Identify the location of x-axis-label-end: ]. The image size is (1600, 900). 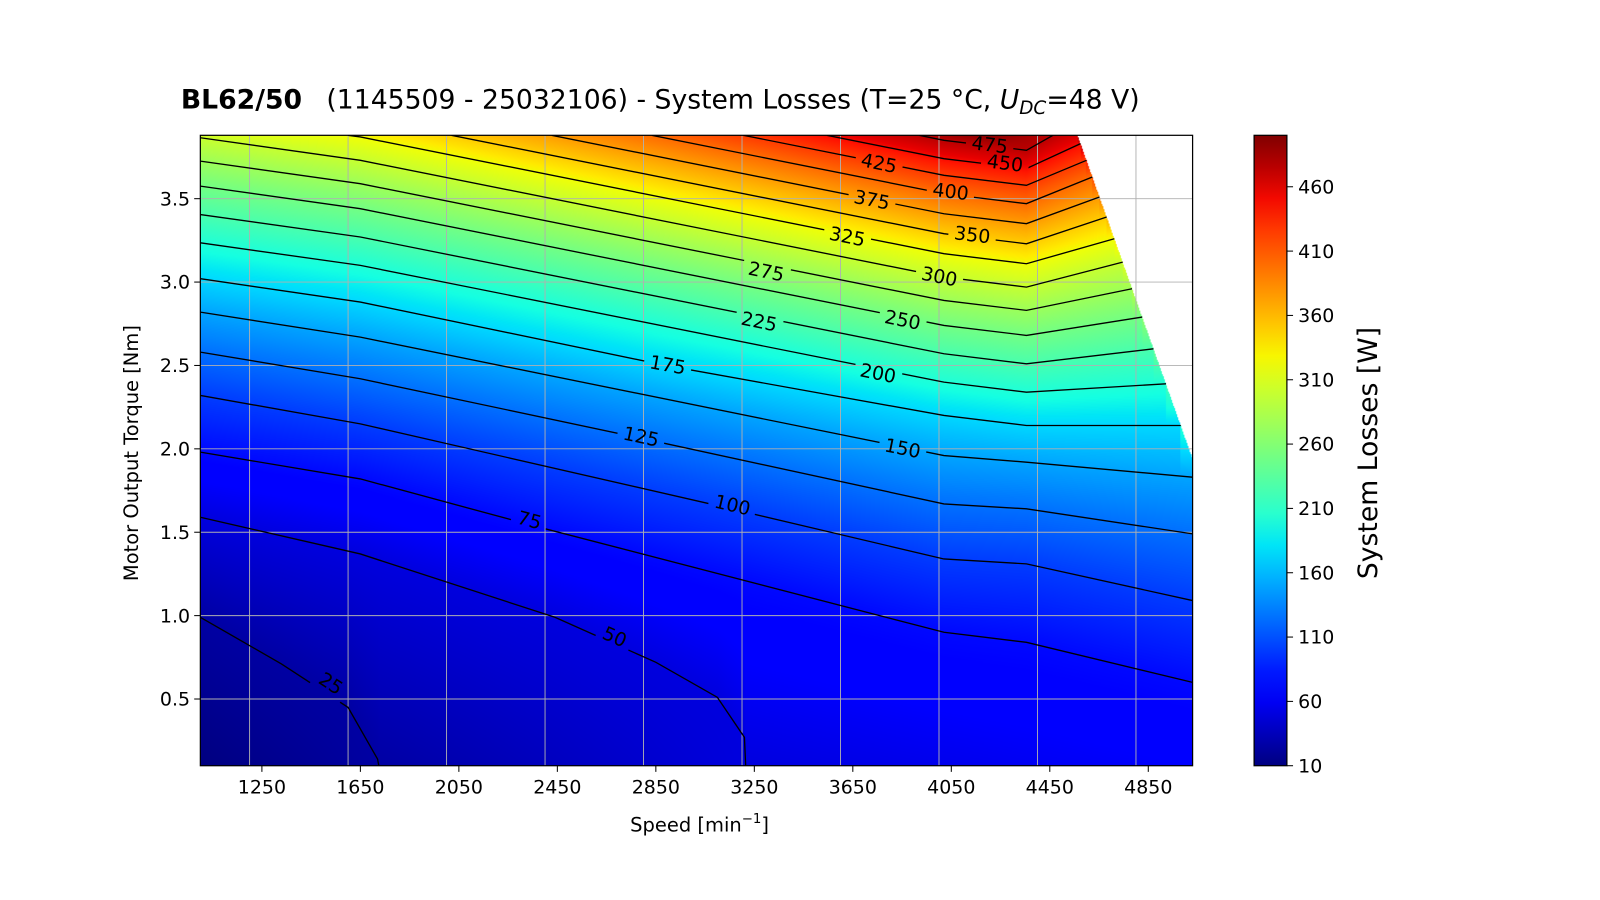
(765, 824).